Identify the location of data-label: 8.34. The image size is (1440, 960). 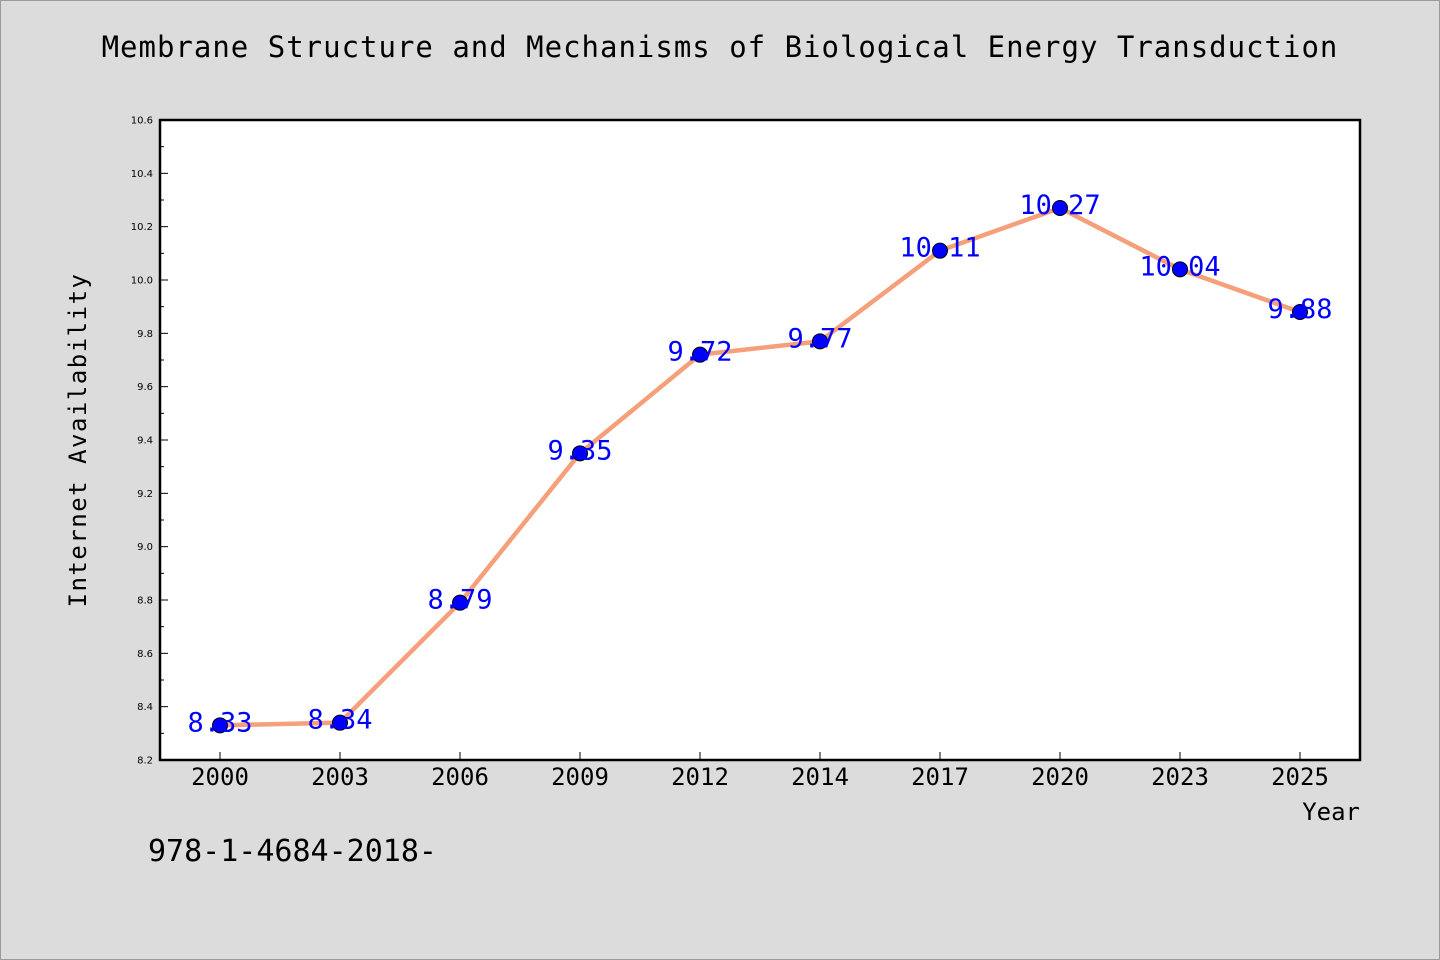
(339, 720).